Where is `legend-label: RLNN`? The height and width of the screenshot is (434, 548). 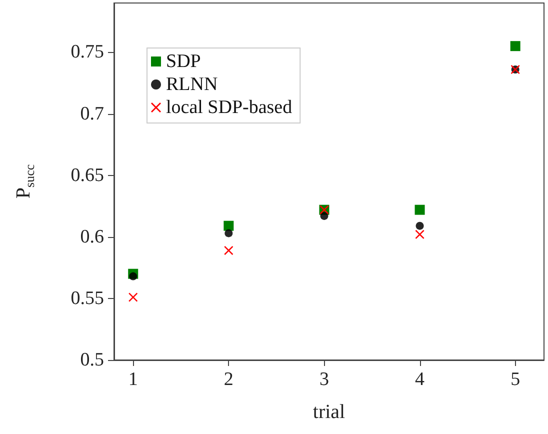
legend-label: RLNN is located at coordinates (192, 84).